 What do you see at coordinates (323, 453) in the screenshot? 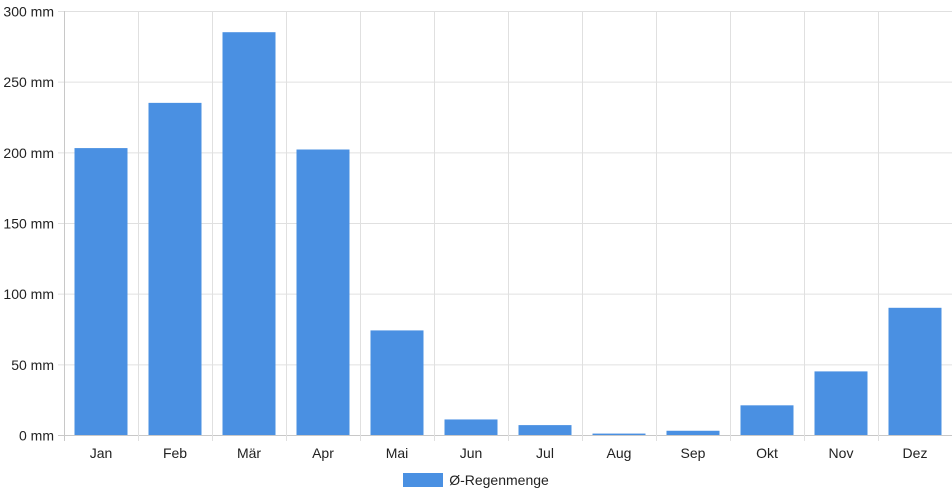
I see `x-tick-label: Apr` at bounding box center [323, 453].